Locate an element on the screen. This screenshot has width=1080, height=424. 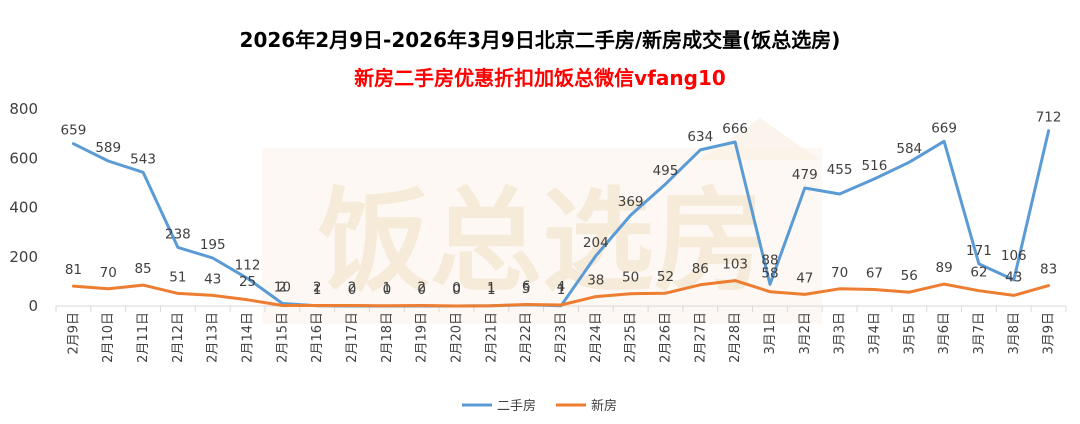
data-label-新房: 50 is located at coordinates (630, 278).